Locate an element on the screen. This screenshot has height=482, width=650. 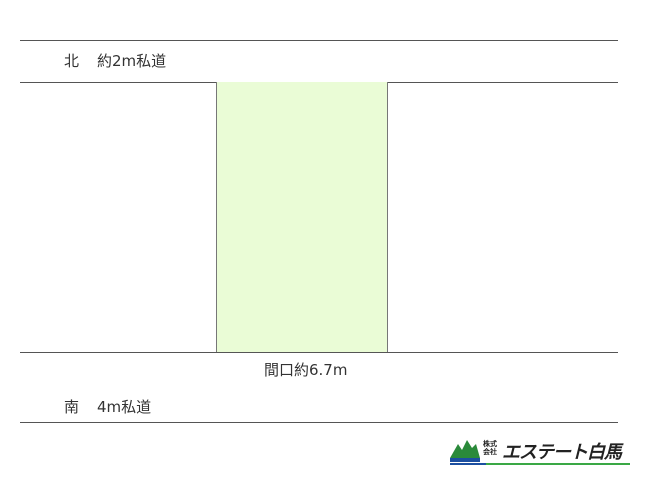
south-label: 南 4m私道 is located at coordinates (107, 406).